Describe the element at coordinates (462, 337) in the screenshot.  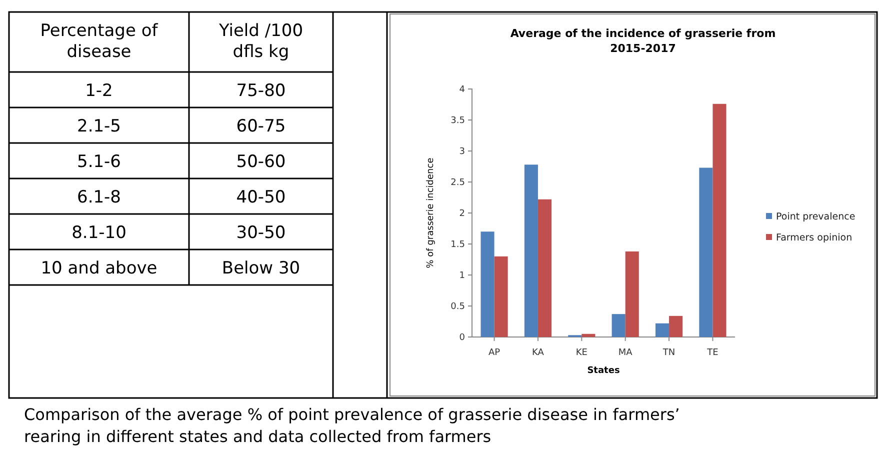
I see `y-tick-label: 0` at that location.